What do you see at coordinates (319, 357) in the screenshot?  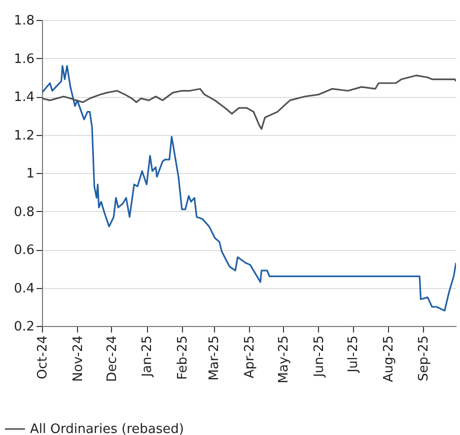 I see `x-tick-label: Jun-25` at bounding box center [319, 357].